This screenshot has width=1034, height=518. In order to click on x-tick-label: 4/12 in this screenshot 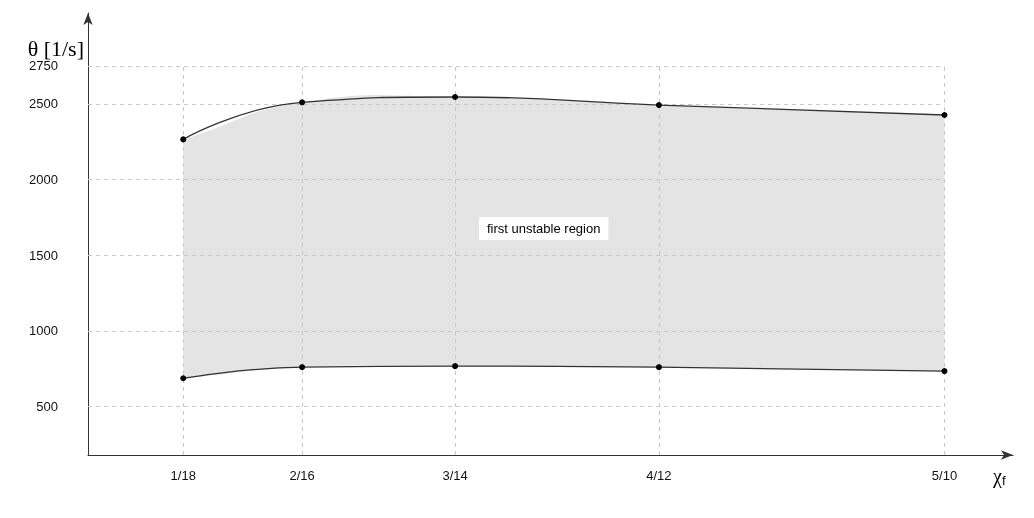, I will do `click(659, 475)`.